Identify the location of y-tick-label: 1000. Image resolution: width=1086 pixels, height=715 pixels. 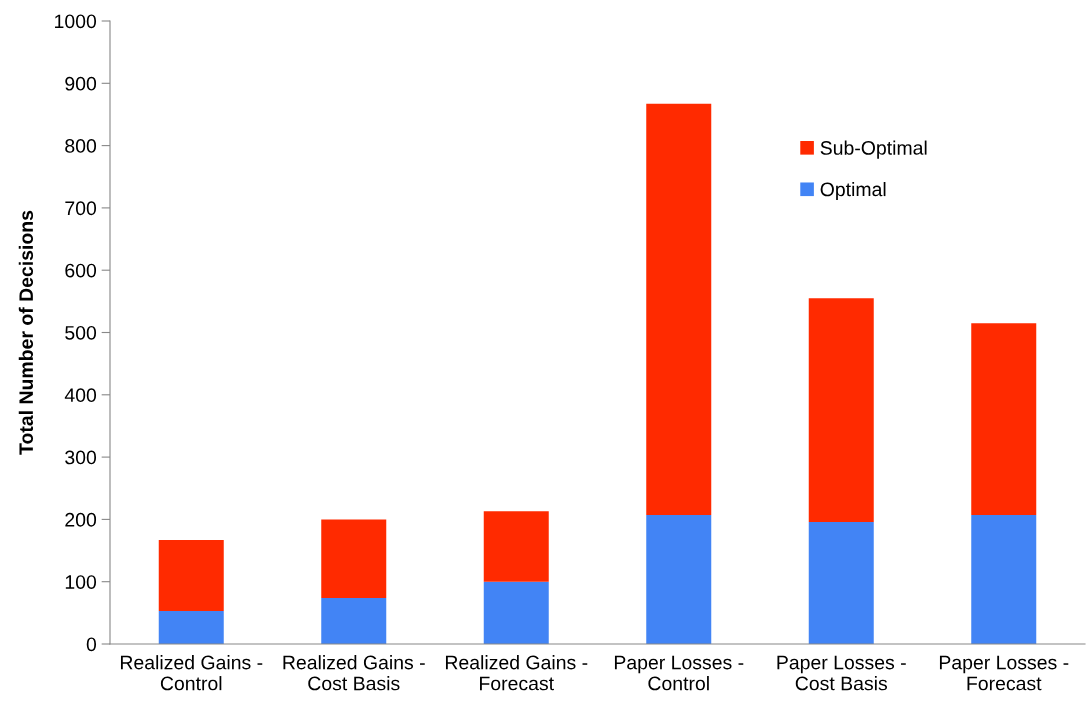
(76, 21).